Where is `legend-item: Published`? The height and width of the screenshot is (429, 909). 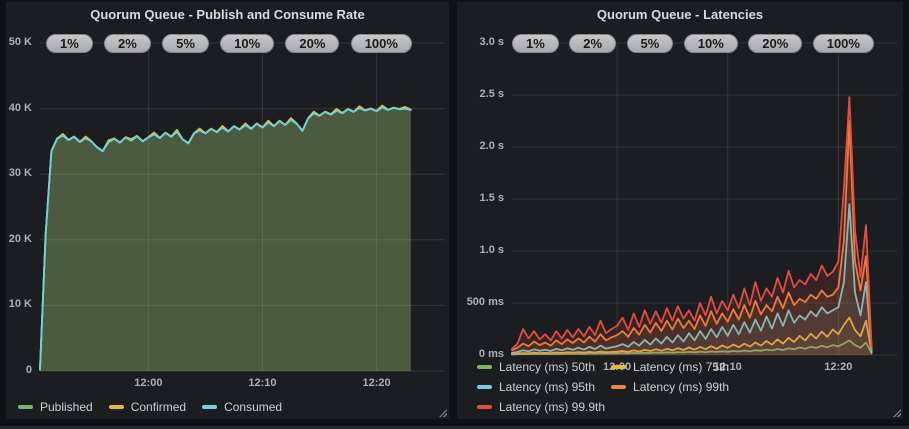 legend-item: Published is located at coordinates (55, 407).